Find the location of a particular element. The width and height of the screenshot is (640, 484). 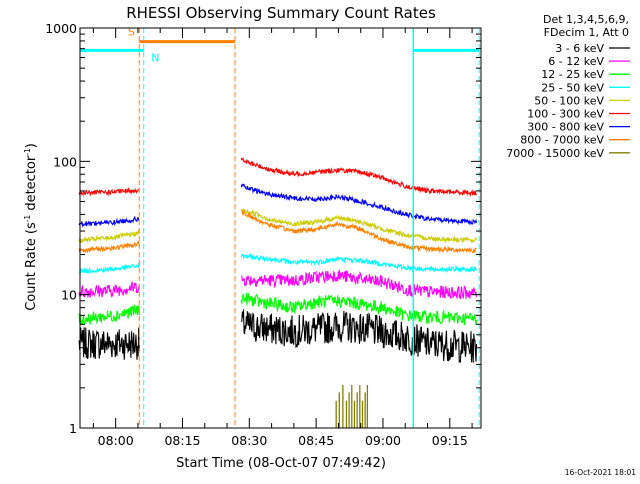

series-line-300-800-seg0 is located at coordinates (109, 221).